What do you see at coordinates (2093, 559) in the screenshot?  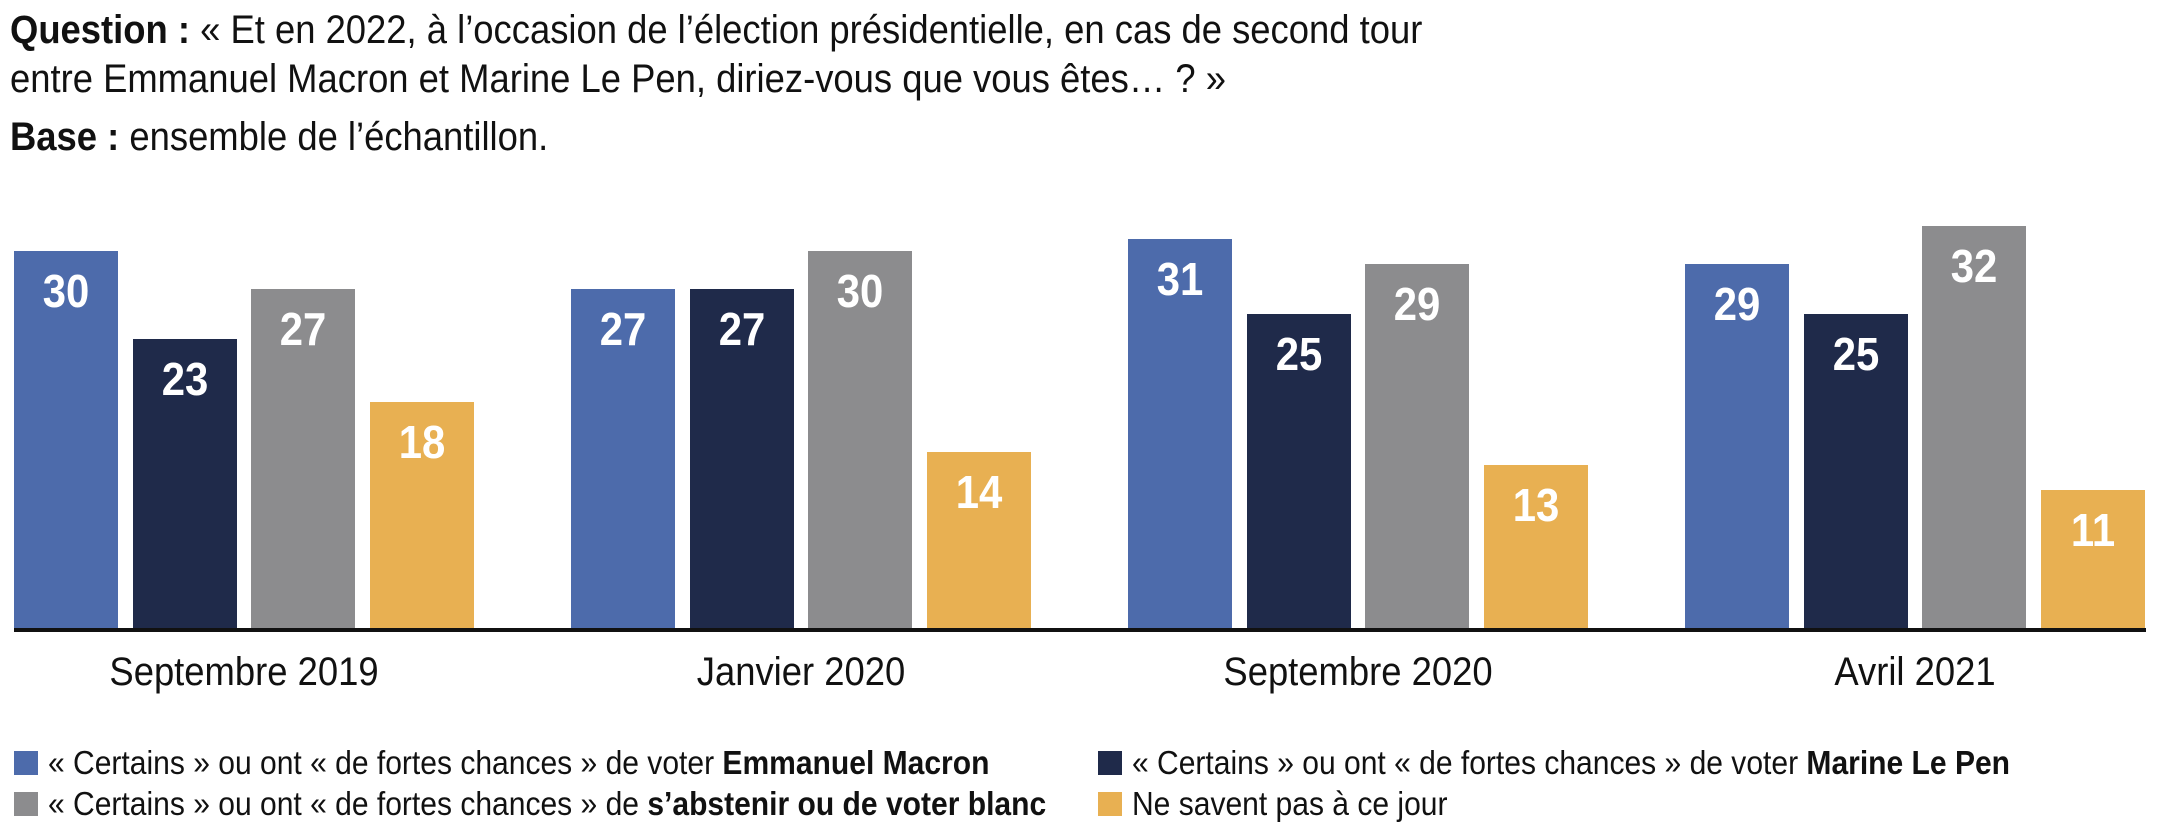 I see `bar-ne-savent-pas-g4: 11` at bounding box center [2093, 559].